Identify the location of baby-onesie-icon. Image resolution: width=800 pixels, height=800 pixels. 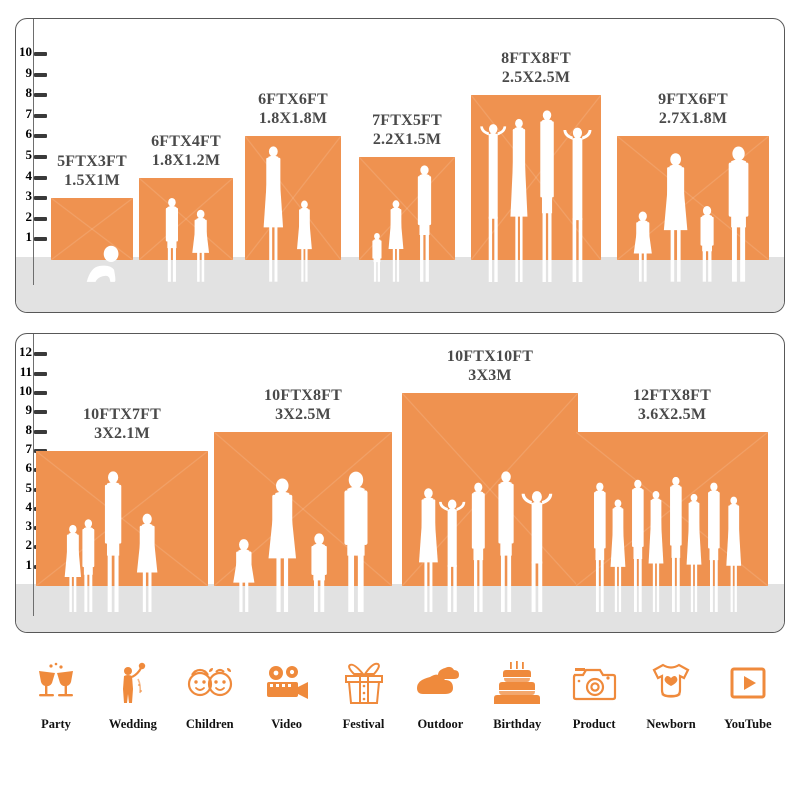
(671, 683).